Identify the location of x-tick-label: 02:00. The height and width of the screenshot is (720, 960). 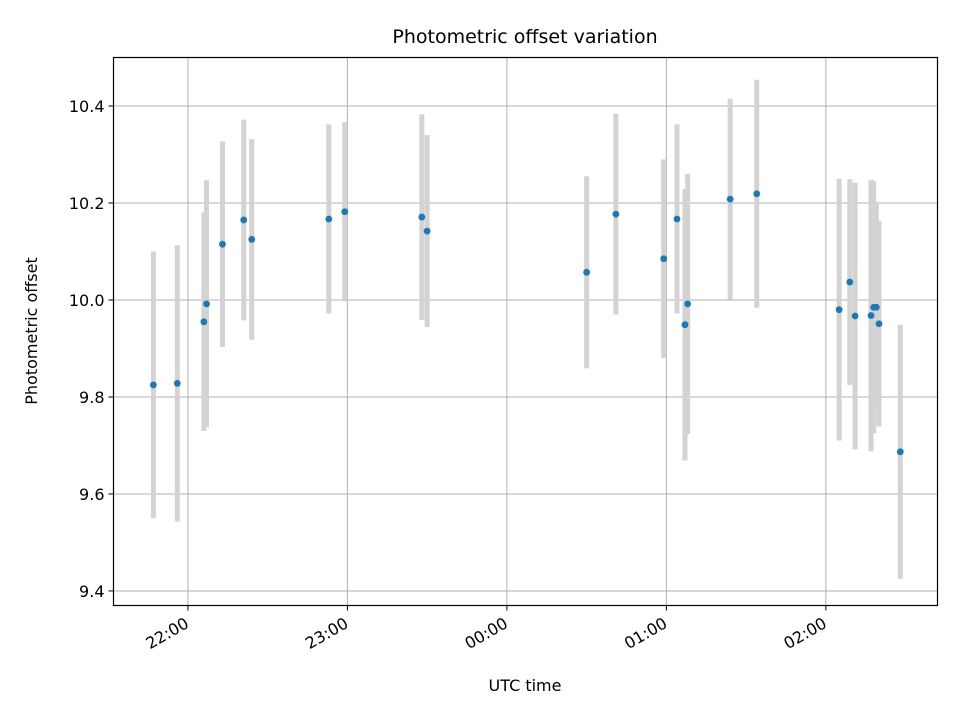
(804, 634).